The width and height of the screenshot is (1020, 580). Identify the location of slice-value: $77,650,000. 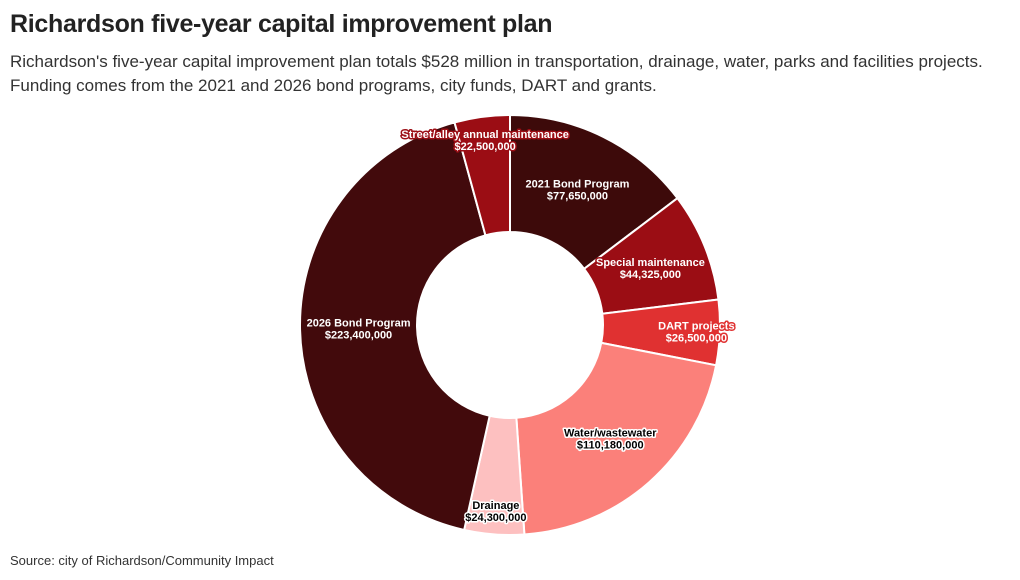
(577, 196).